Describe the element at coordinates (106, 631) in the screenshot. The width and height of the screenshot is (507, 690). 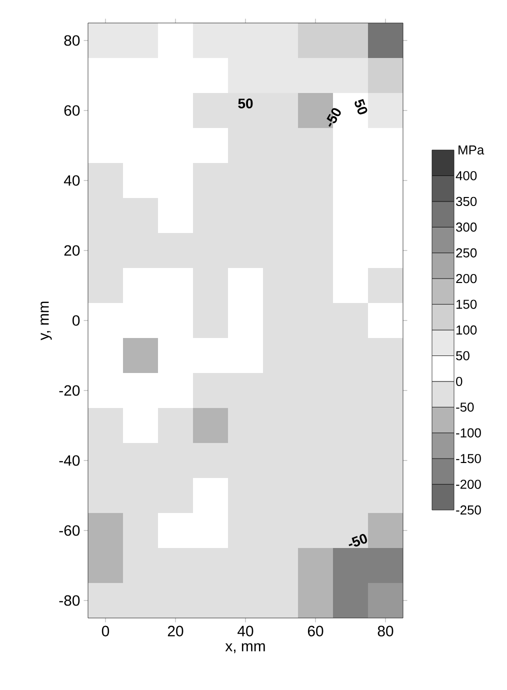
I see `x-tick-label: 0` at that location.